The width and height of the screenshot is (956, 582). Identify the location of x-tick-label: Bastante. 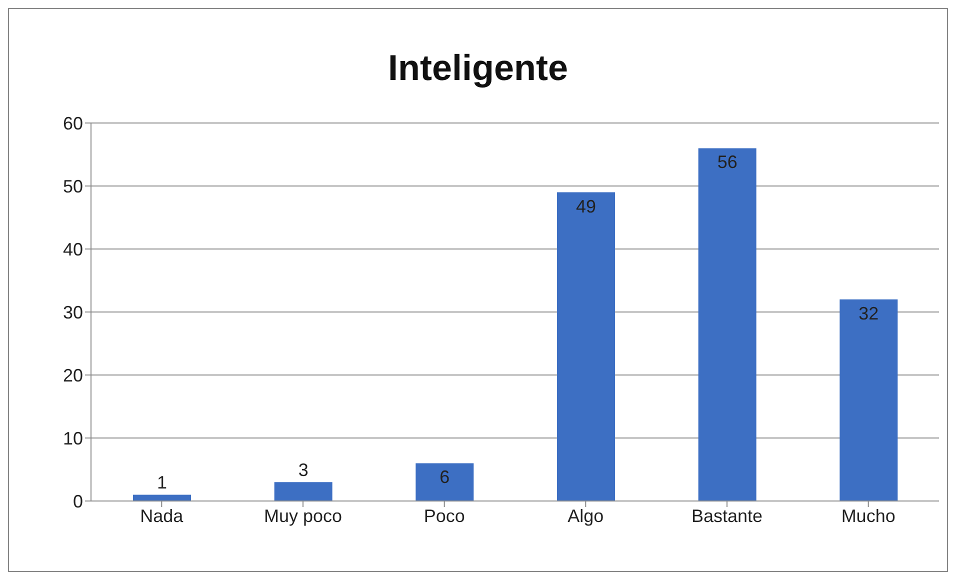
(727, 516).